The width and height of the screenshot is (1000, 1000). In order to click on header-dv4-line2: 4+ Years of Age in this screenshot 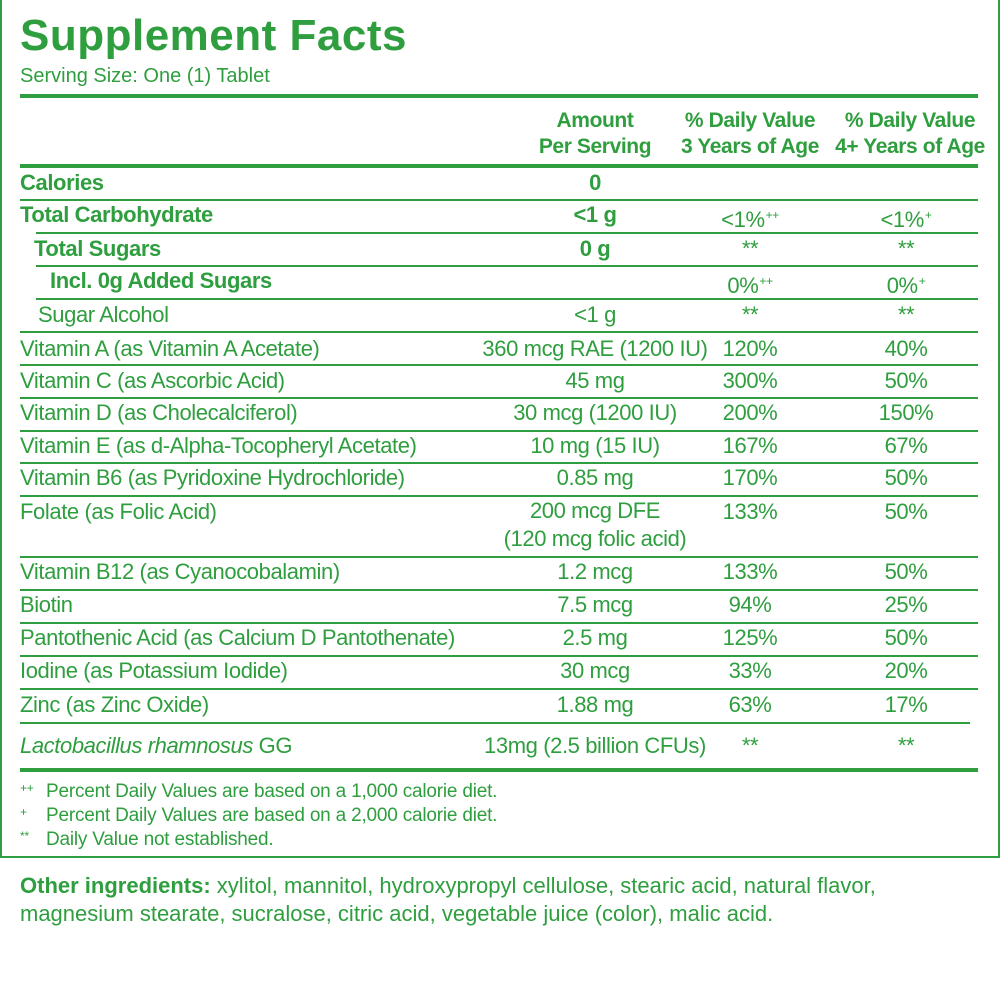, I will do `click(910, 146)`.